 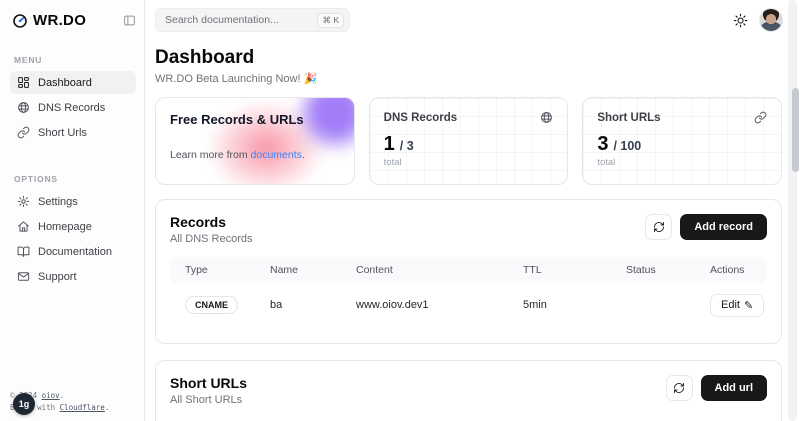 I want to click on cloudflare-link: Cloudflare, so click(x=82, y=408).